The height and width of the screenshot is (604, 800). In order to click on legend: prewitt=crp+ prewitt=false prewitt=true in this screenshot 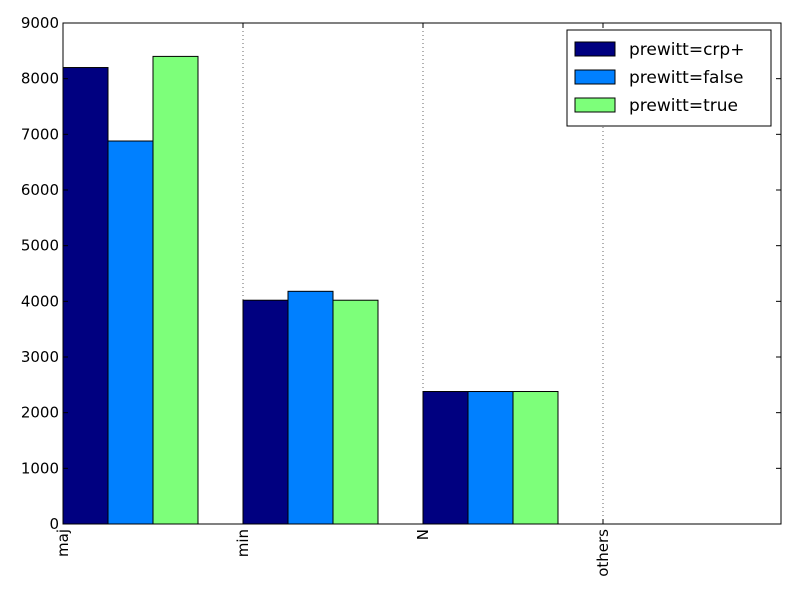, I will do `click(669, 78)`.